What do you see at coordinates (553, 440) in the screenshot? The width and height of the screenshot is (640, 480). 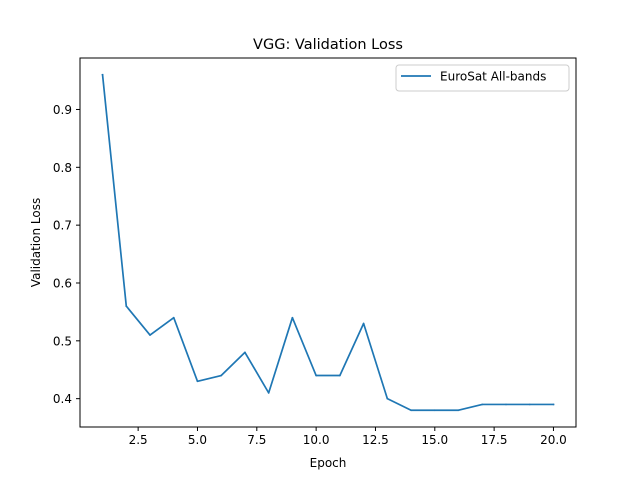 I see `x-tick-label: 20.0` at bounding box center [553, 440].